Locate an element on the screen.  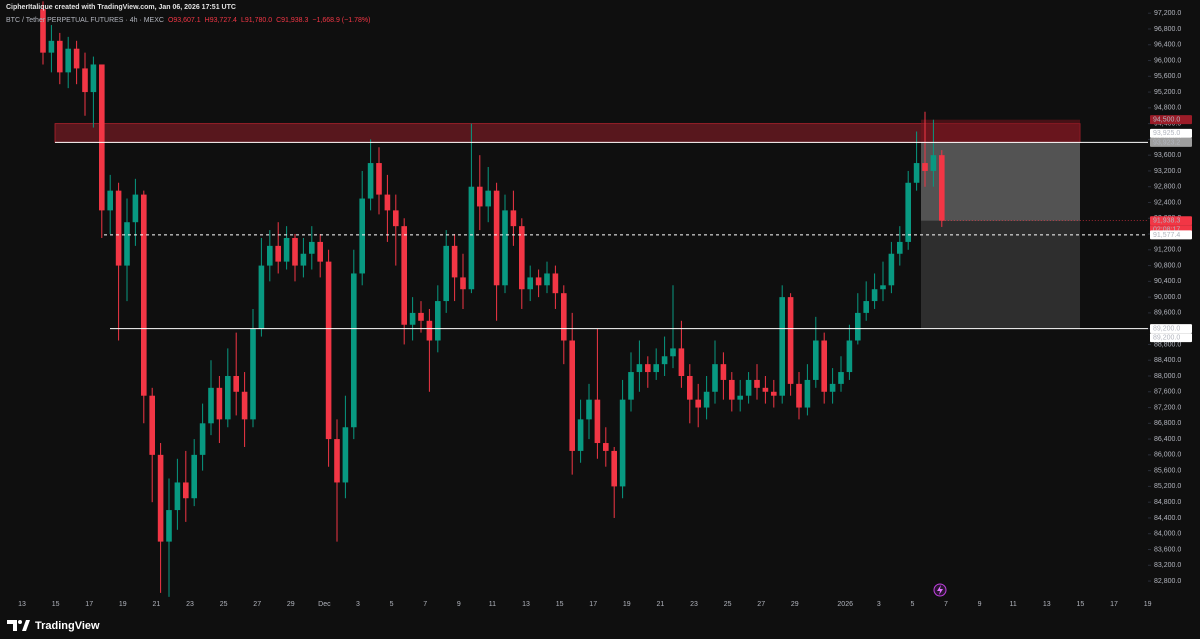
ohlc-value: −1,668.9 (−1.78%) is located at coordinates (341, 20).